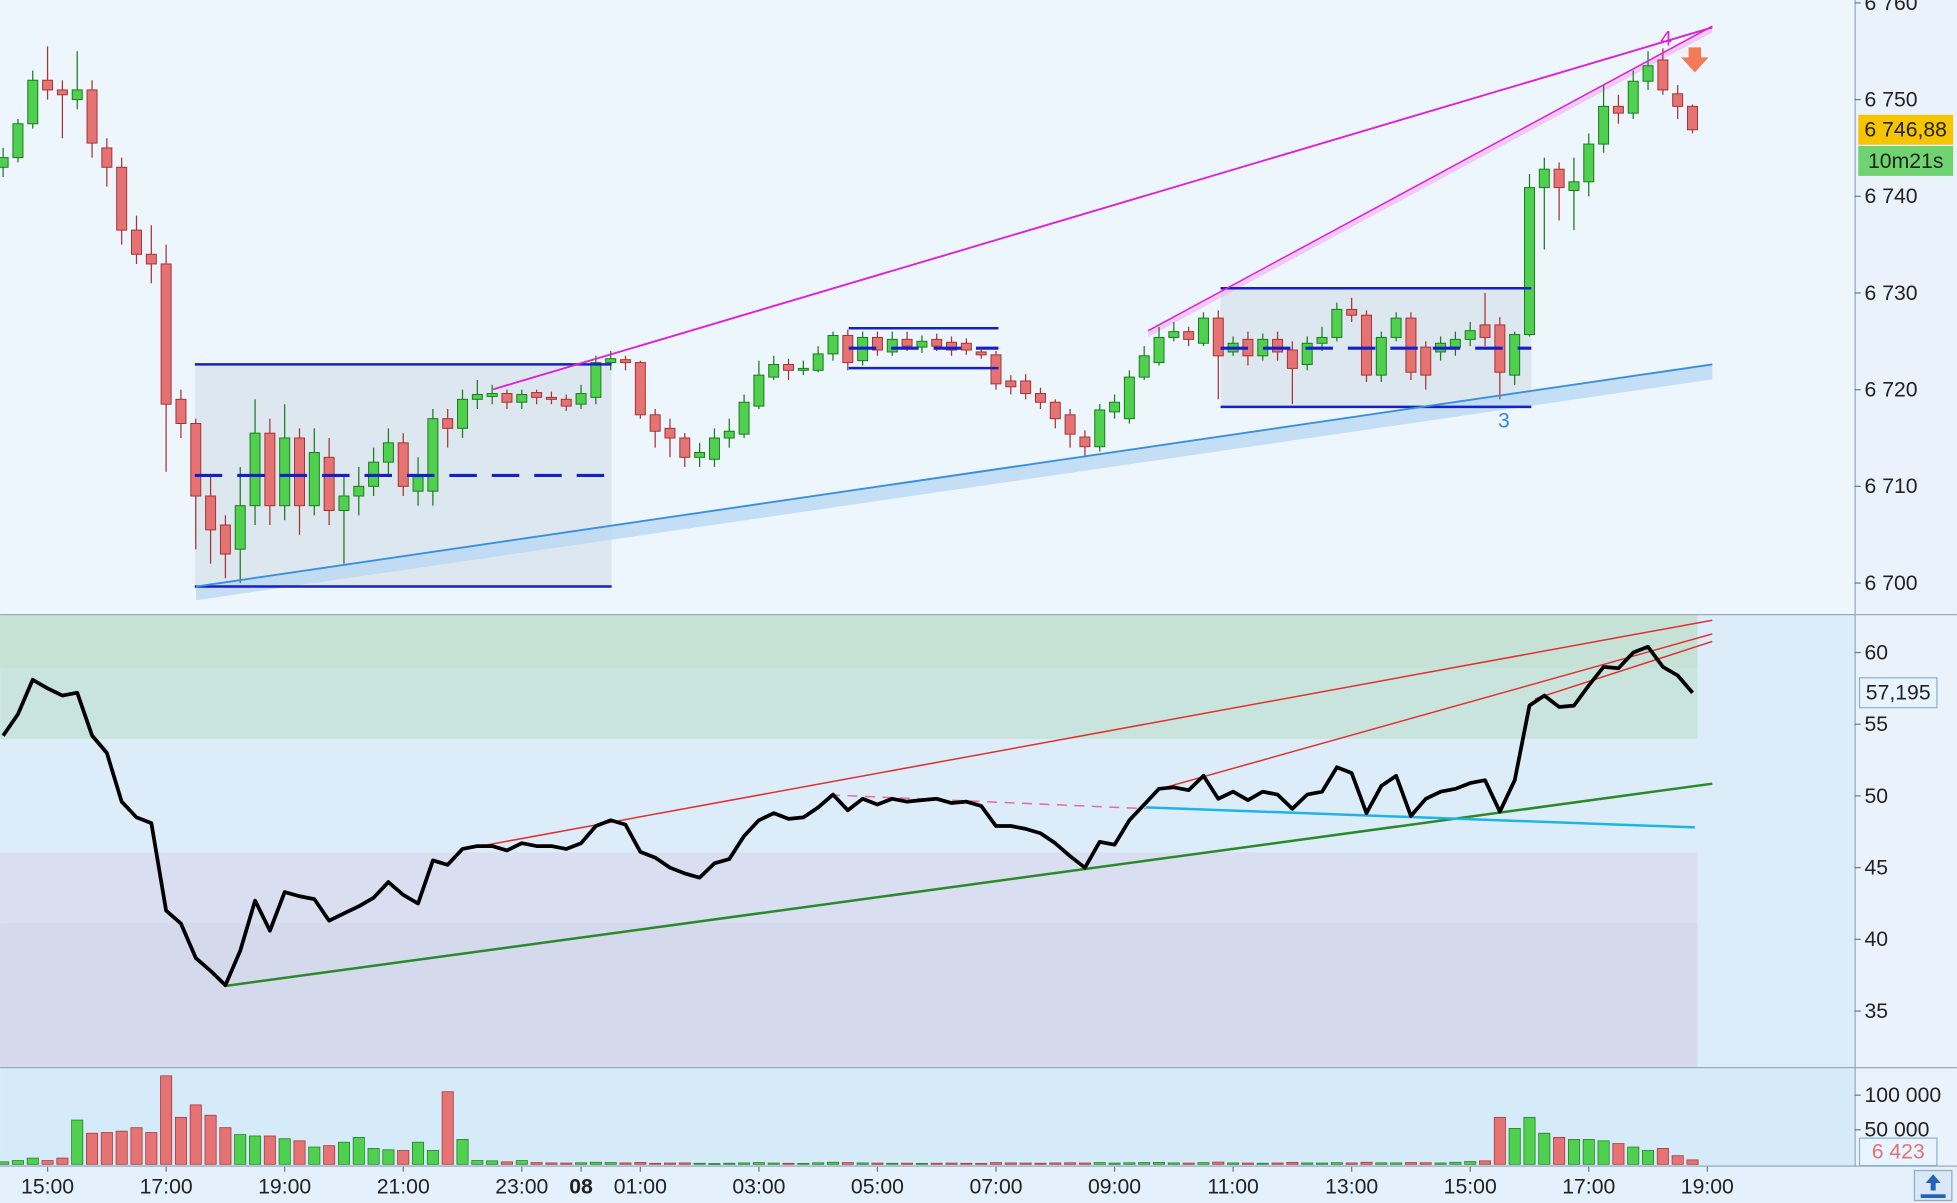 The width and height of the screenshot is (1957, 1203). Describe the element at coordinates (987, 802) in the screenshot. I see `rsi-trend-line` at that location.